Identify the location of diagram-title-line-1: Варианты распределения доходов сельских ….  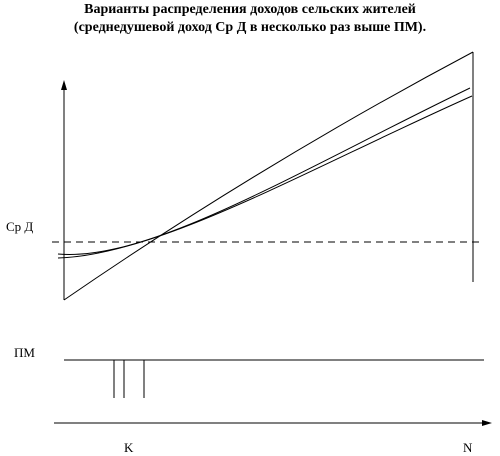
(250, 9).